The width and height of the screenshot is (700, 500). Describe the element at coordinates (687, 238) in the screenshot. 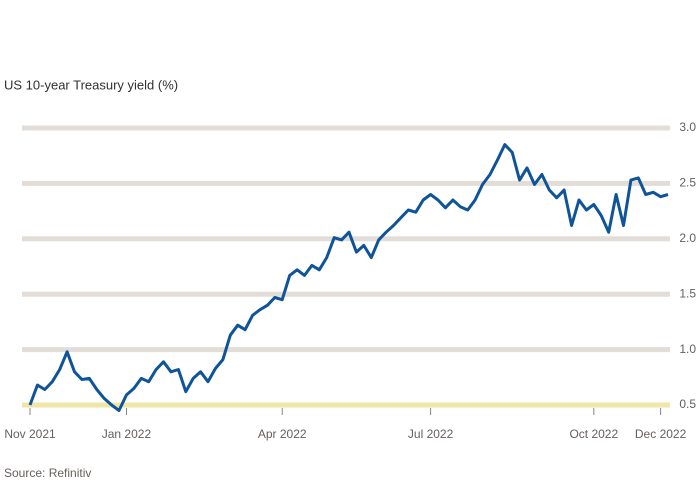

I see `y-tick-label: 2.0` at that location.